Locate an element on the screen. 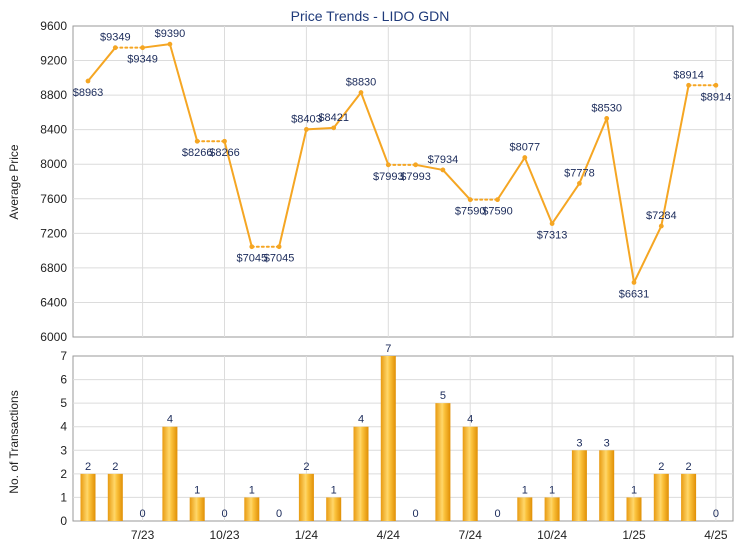 This screenshot has height=550, width=740. transactions-y-tick-label: 6 is located at coordinates (63, 380).